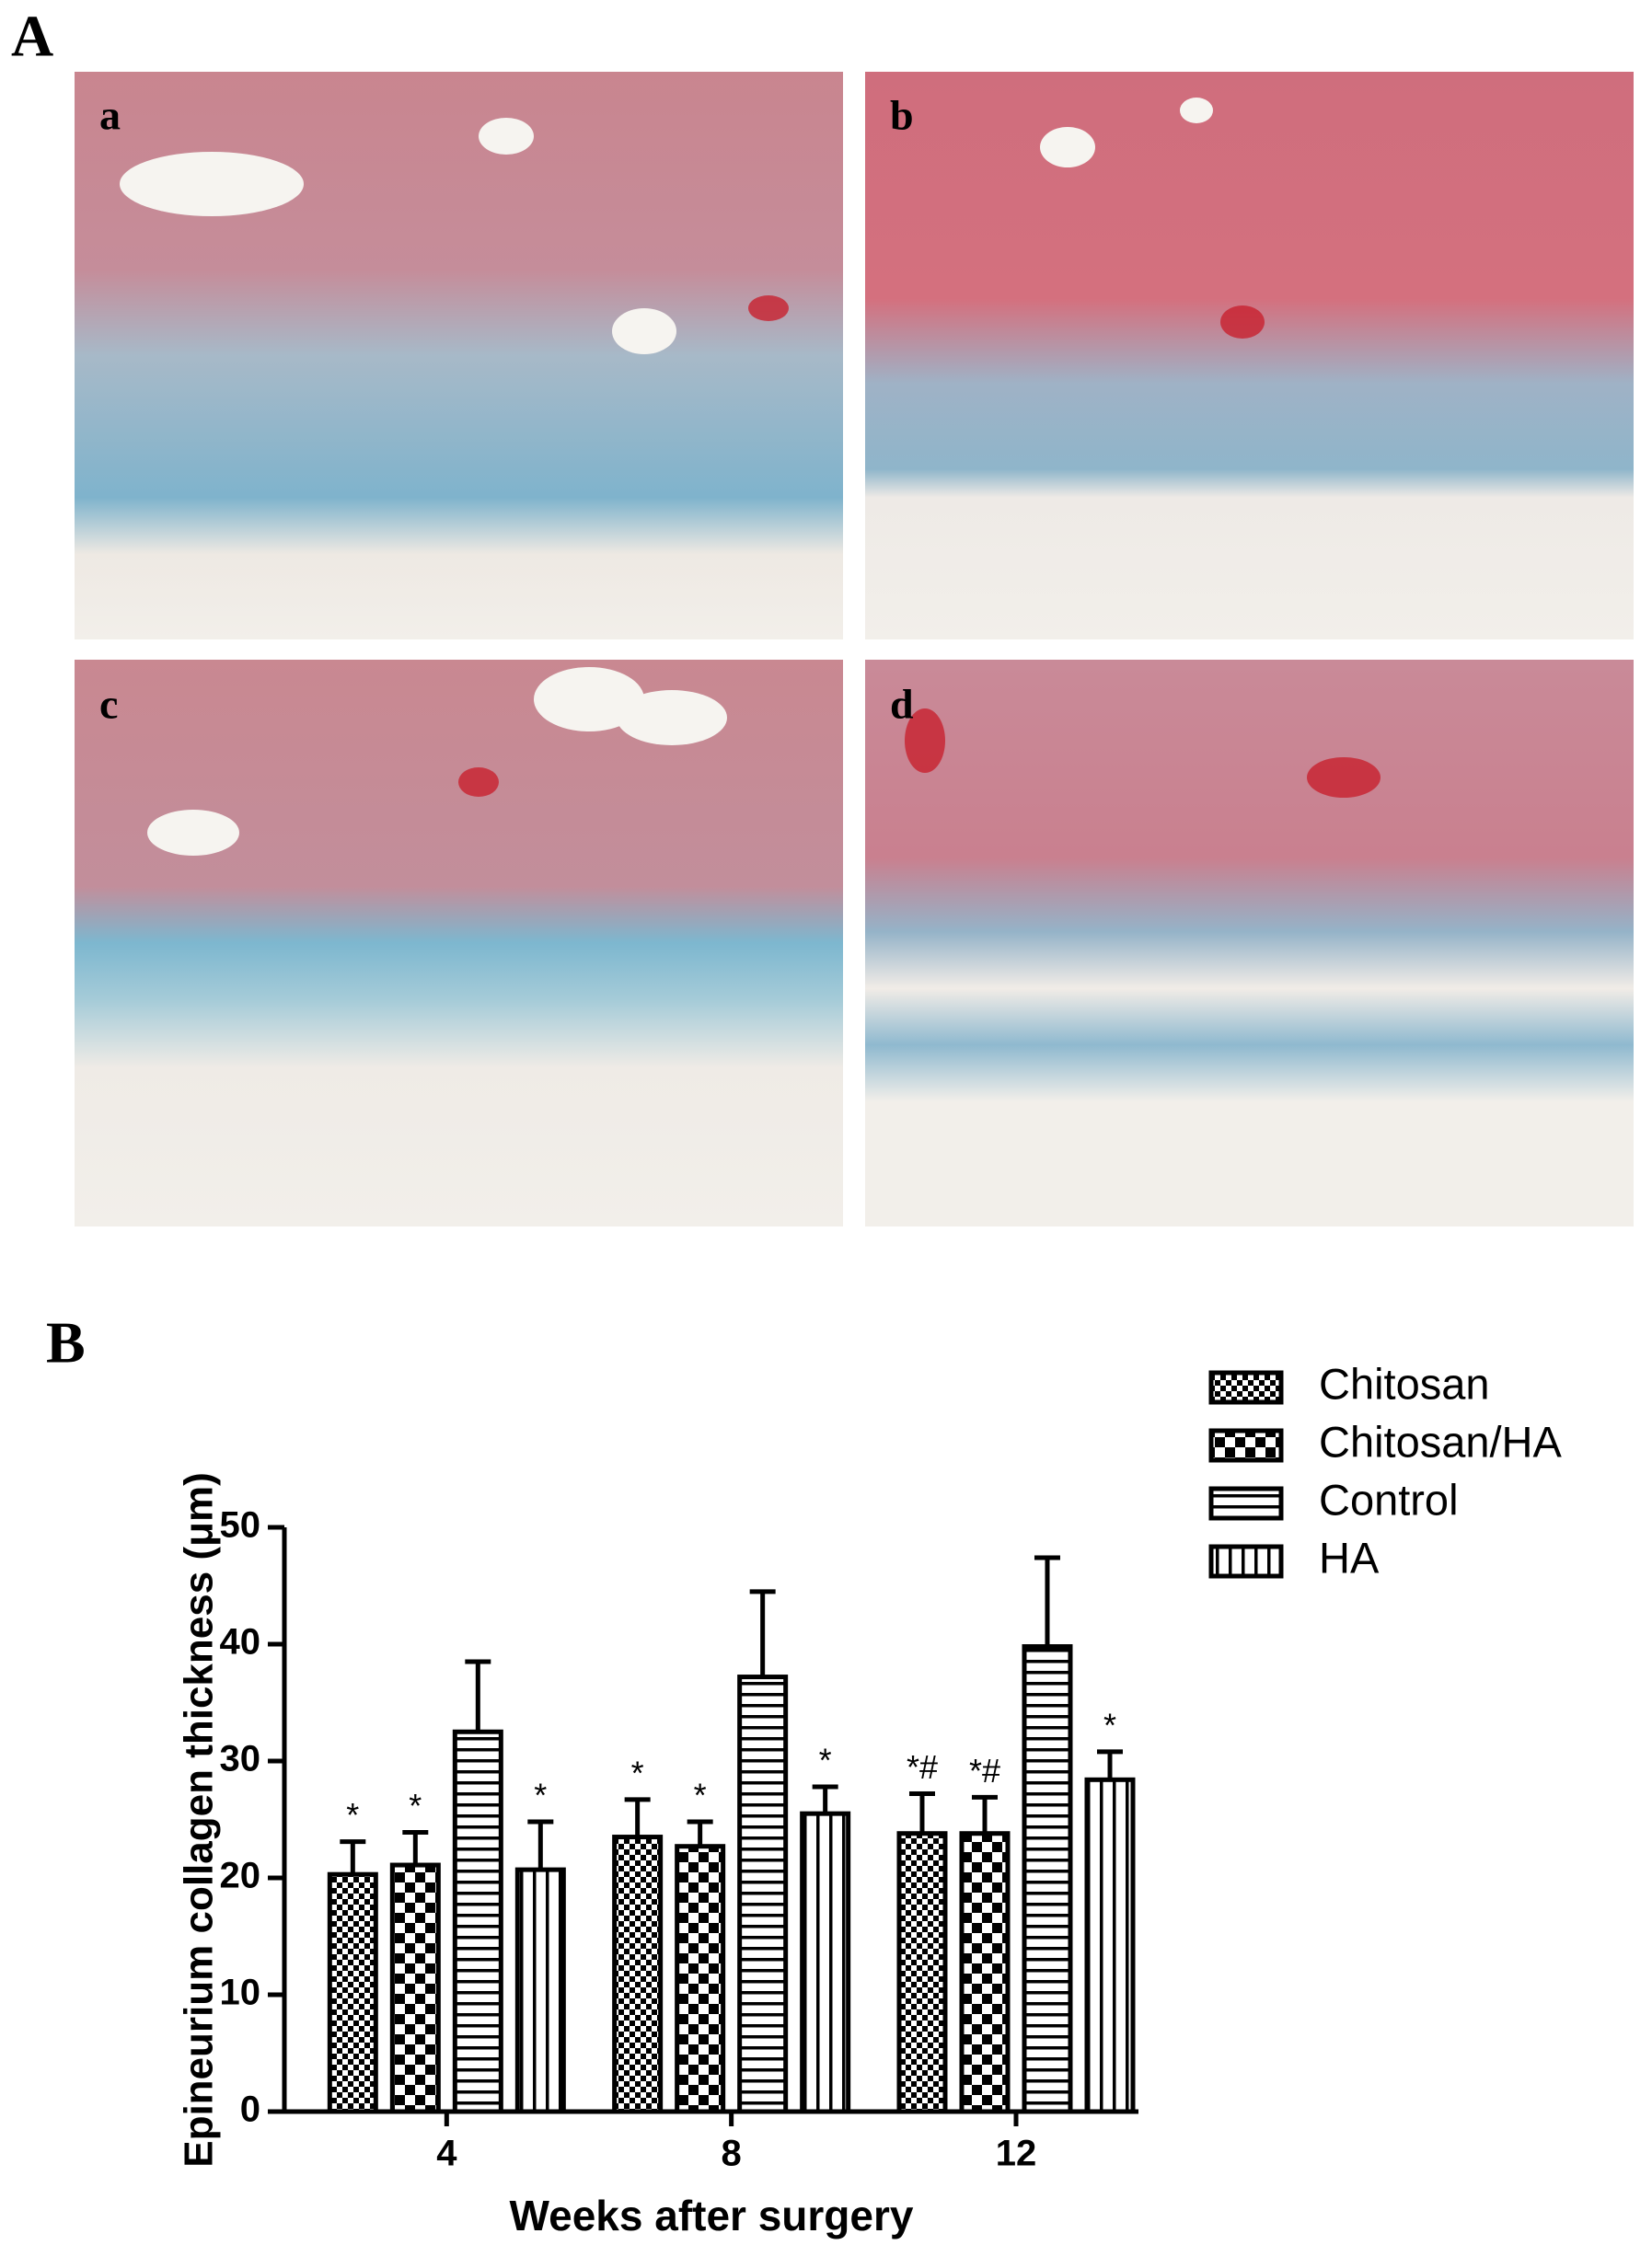 Image resolution: width=1652 pixels, height=2268 pixels. What do you see at coordinates (110, 115) in the screenshot?
I see `image-label: a` at bounding box center [110, 115].